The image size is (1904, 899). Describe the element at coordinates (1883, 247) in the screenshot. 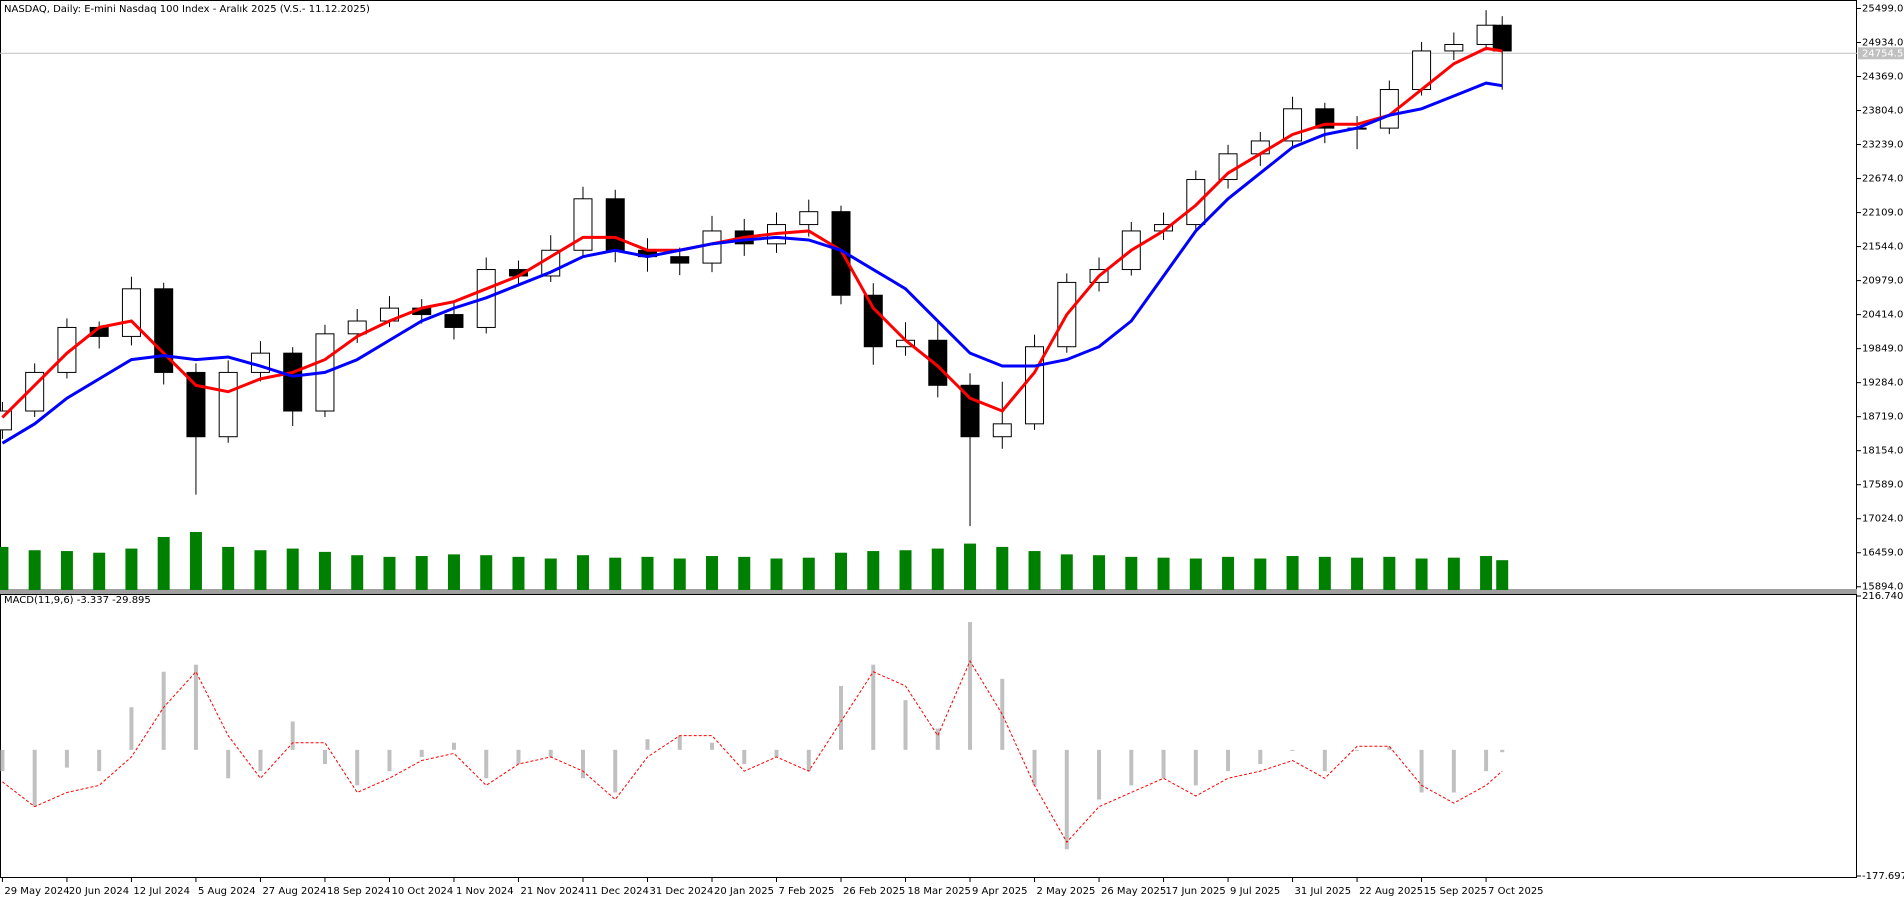

I see `y-tick-label: 21544.00` at that location.